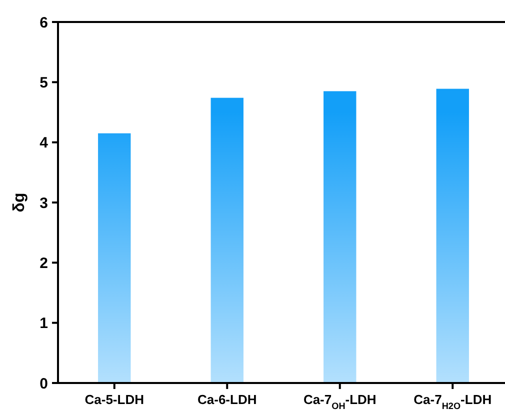  Describe the element at coordinates (339, 401) in the screenshot. I see `x-tick-label: Ca-7$_{OH}$-LDH` at that location.